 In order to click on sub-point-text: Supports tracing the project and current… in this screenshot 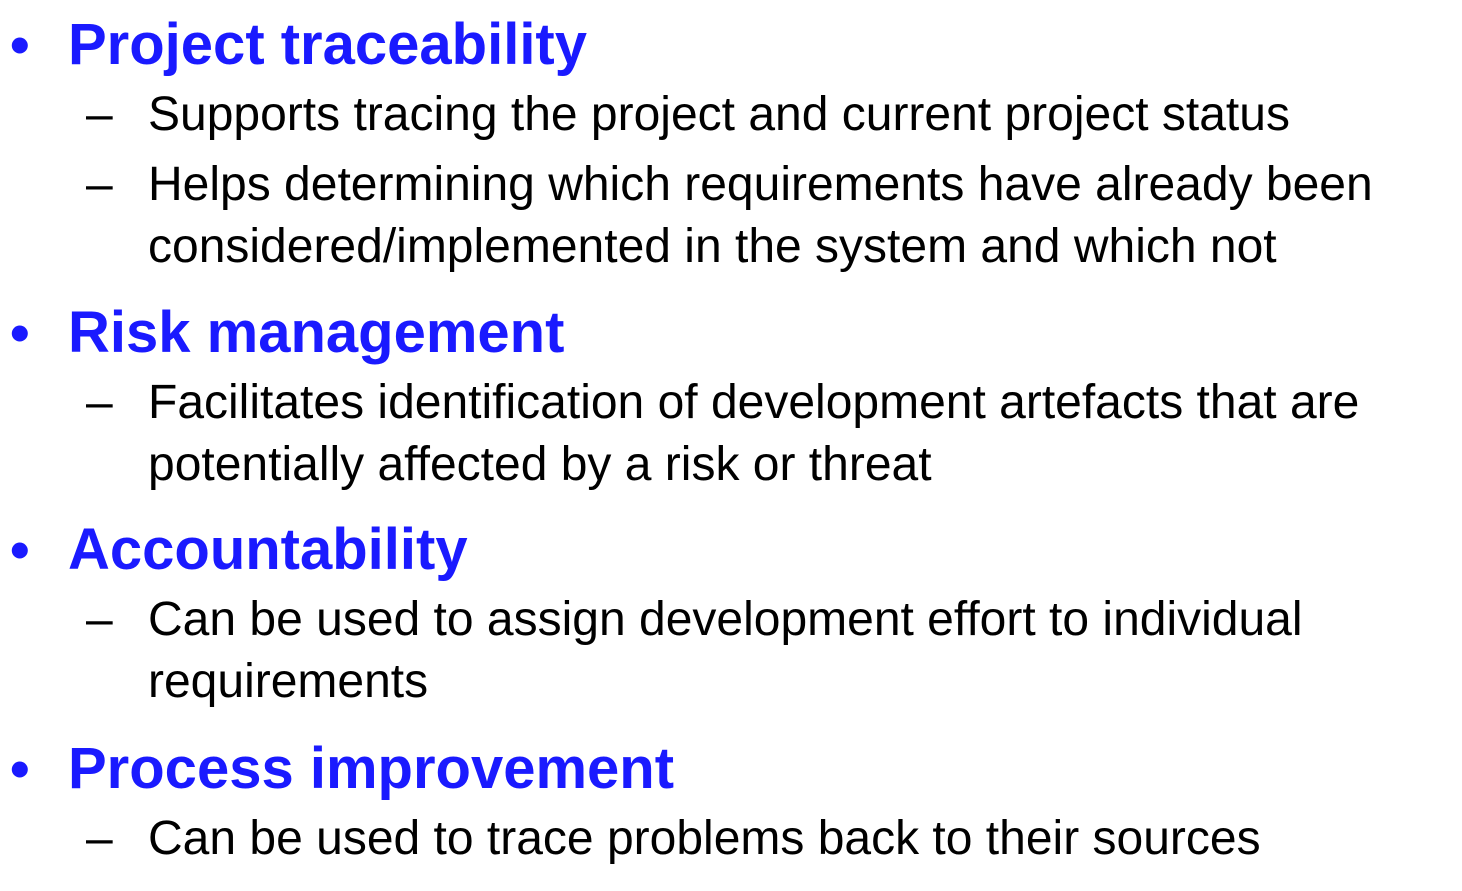, I will do `click(803, 115)`.